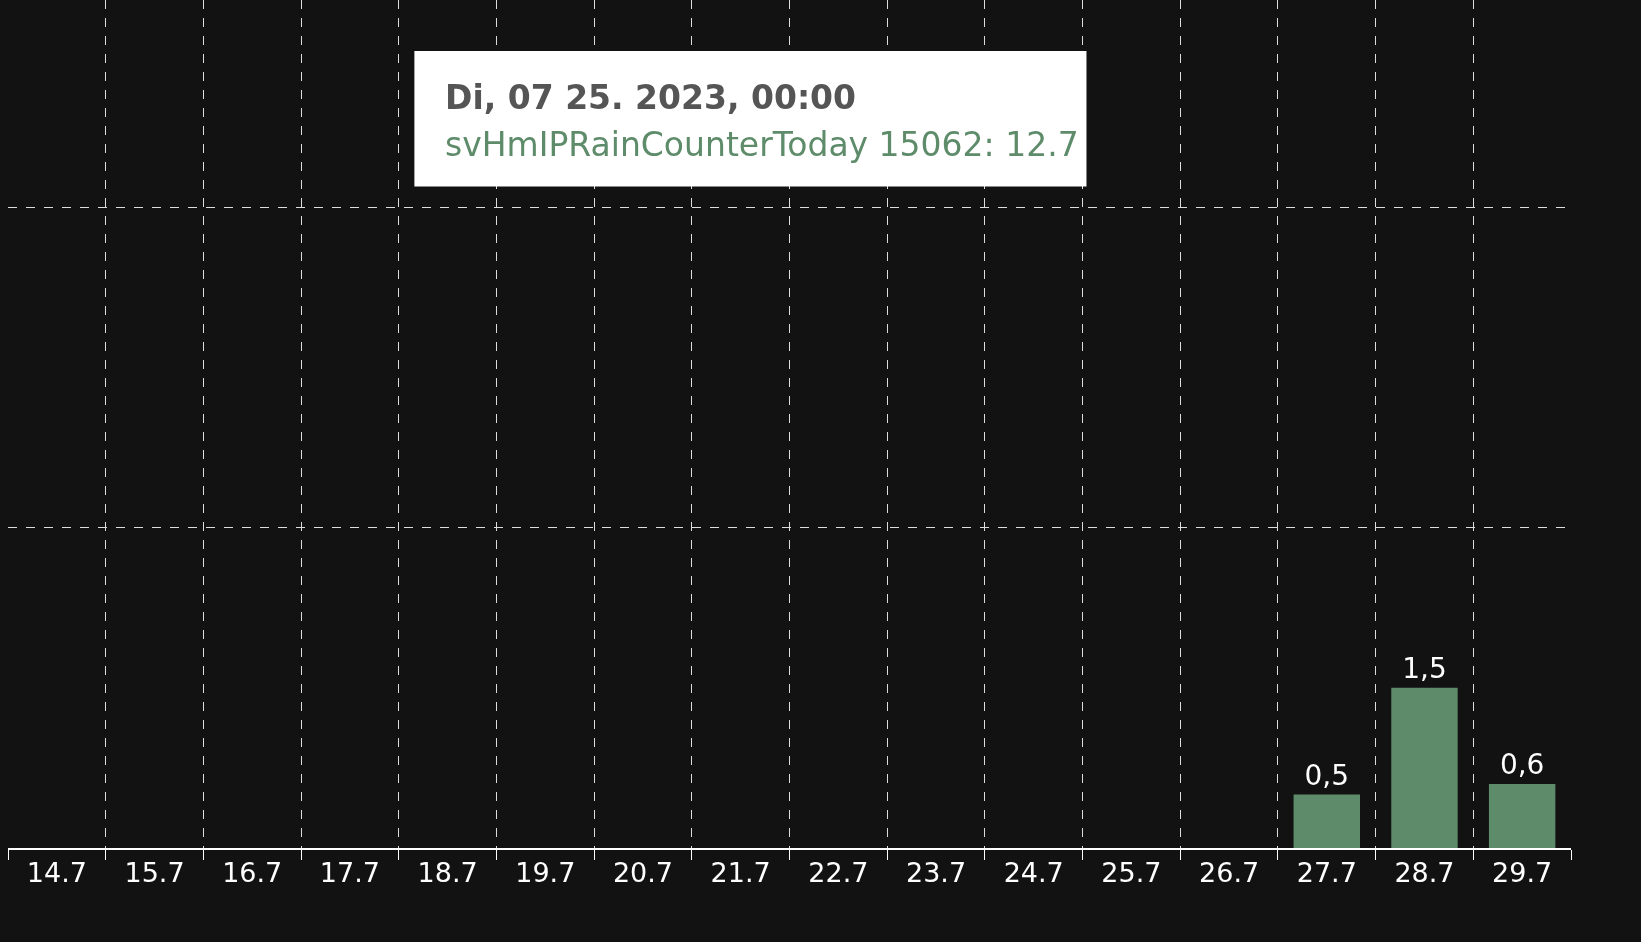  What do you see at coordinates (1326, 873) in the screenshot?
I see `x-tick-label: 27.7` at bounding box center [1326, 873].